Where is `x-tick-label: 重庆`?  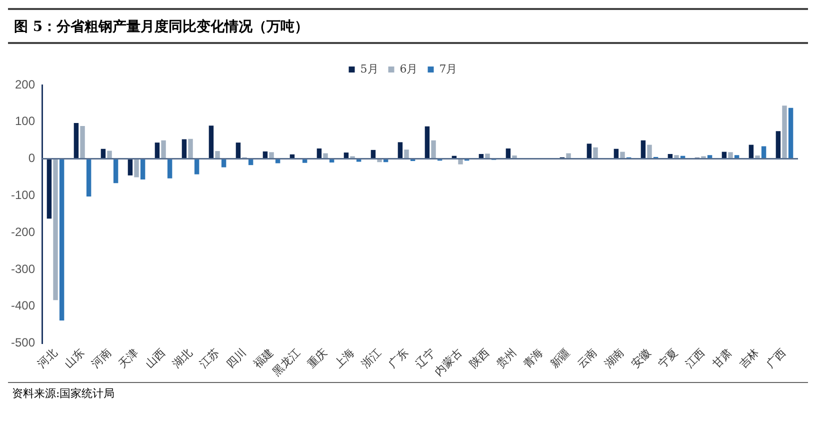 x-tick-label: 重庆 is located at coordinates (317, 358).